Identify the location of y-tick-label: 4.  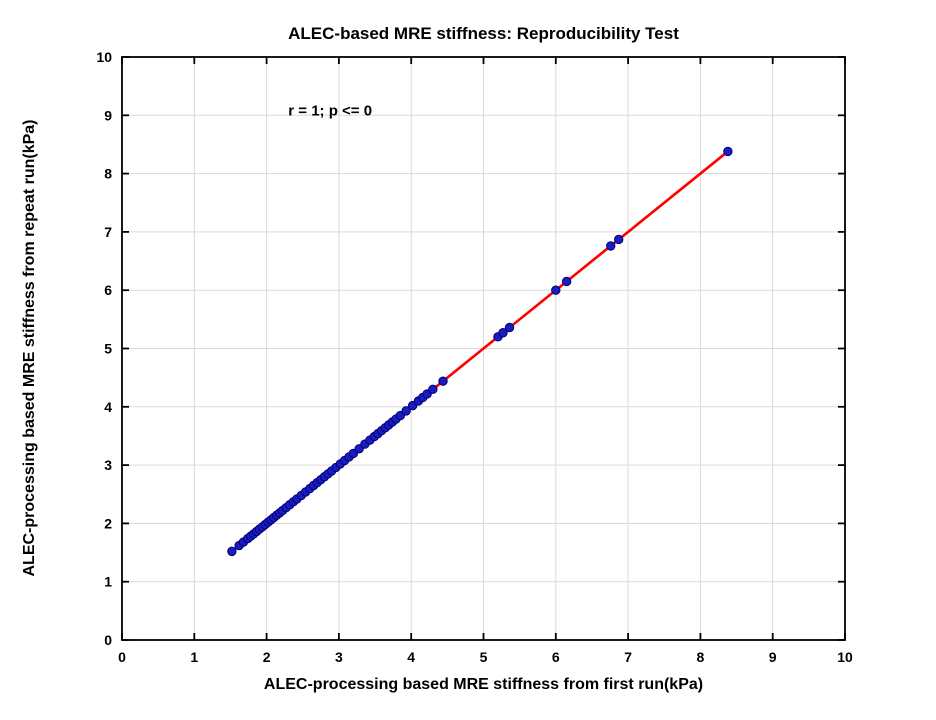
(108, 407).